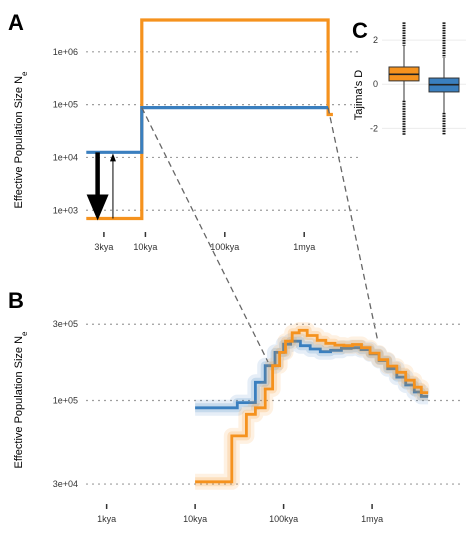 The image size is (474, 553). What do you see at coordinates (374, 128) in the screenshot?
I see `panel-c-y-tick-label: -2` at bounding box center [374, 128].